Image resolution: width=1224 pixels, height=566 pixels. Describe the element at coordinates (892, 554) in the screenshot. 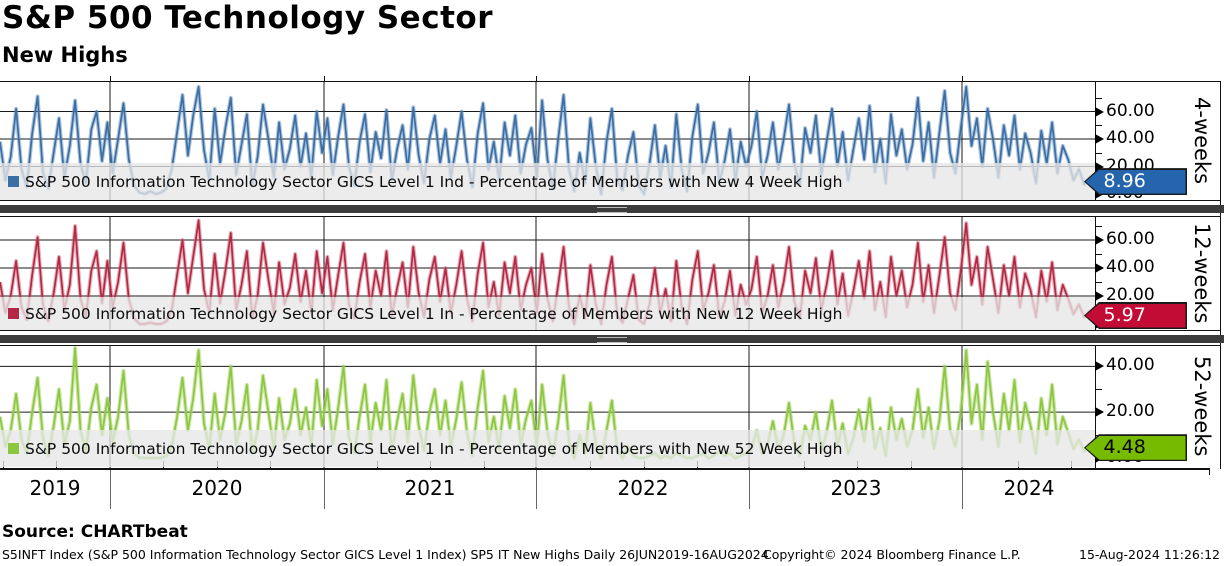

I see `footer-copyright: Copyright© 2024 Bloomberg Finance L.P.` at that location.